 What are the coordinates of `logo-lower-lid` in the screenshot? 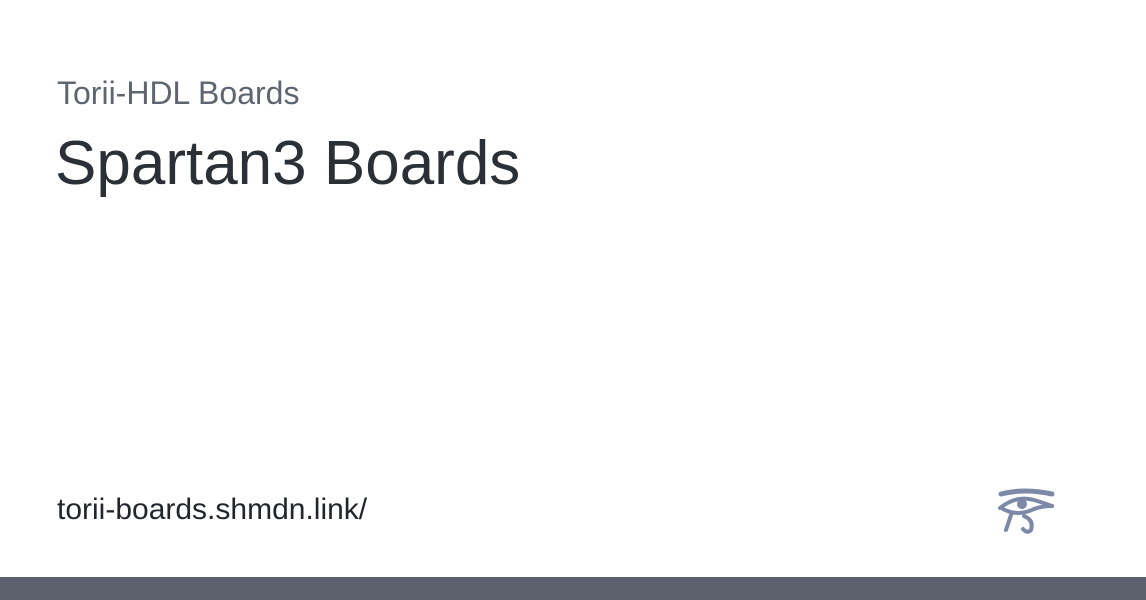 It's located at (1027, 509).